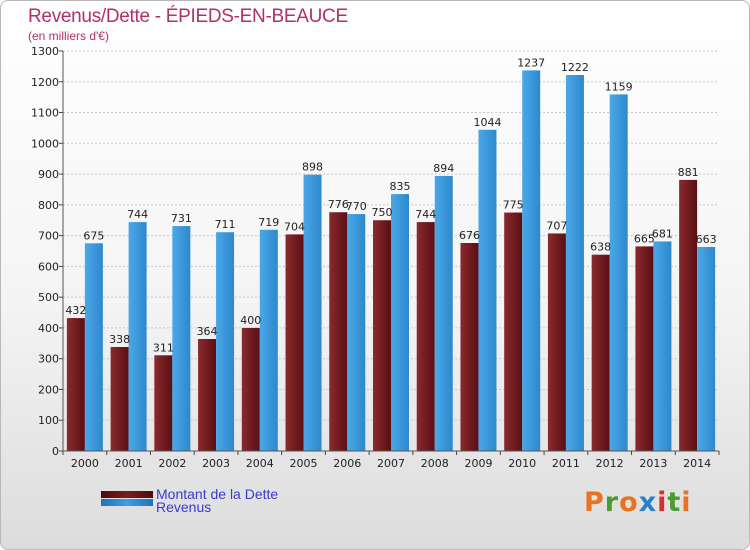 The image size is (750, 550). Describe the element at coordinates (45, 113) in the screenshot. I see `y-tick-label: 1100` at that location.